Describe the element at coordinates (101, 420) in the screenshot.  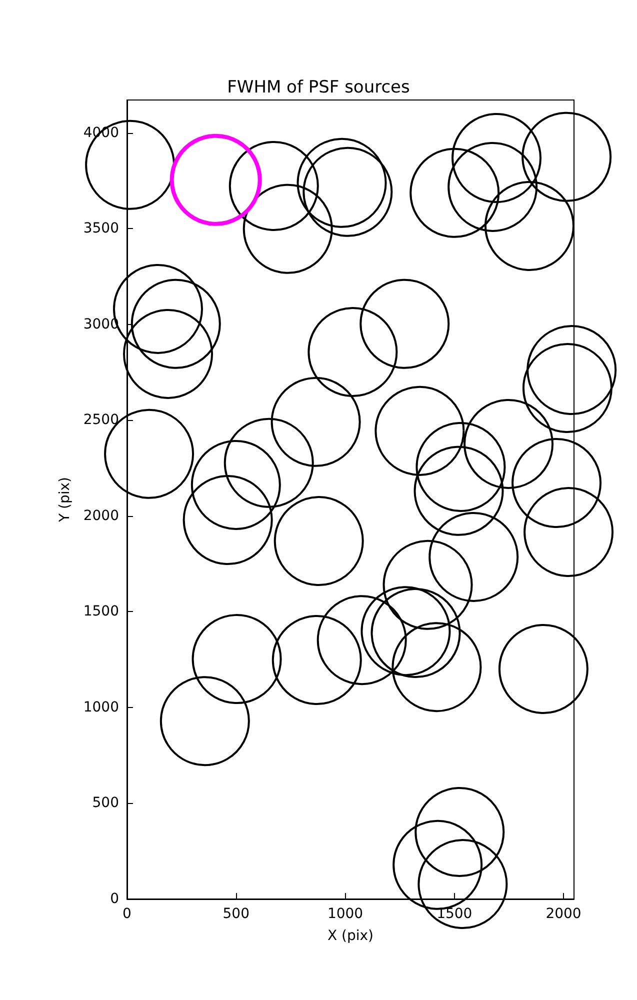
I see `y-tick-label: 2500` at that location.